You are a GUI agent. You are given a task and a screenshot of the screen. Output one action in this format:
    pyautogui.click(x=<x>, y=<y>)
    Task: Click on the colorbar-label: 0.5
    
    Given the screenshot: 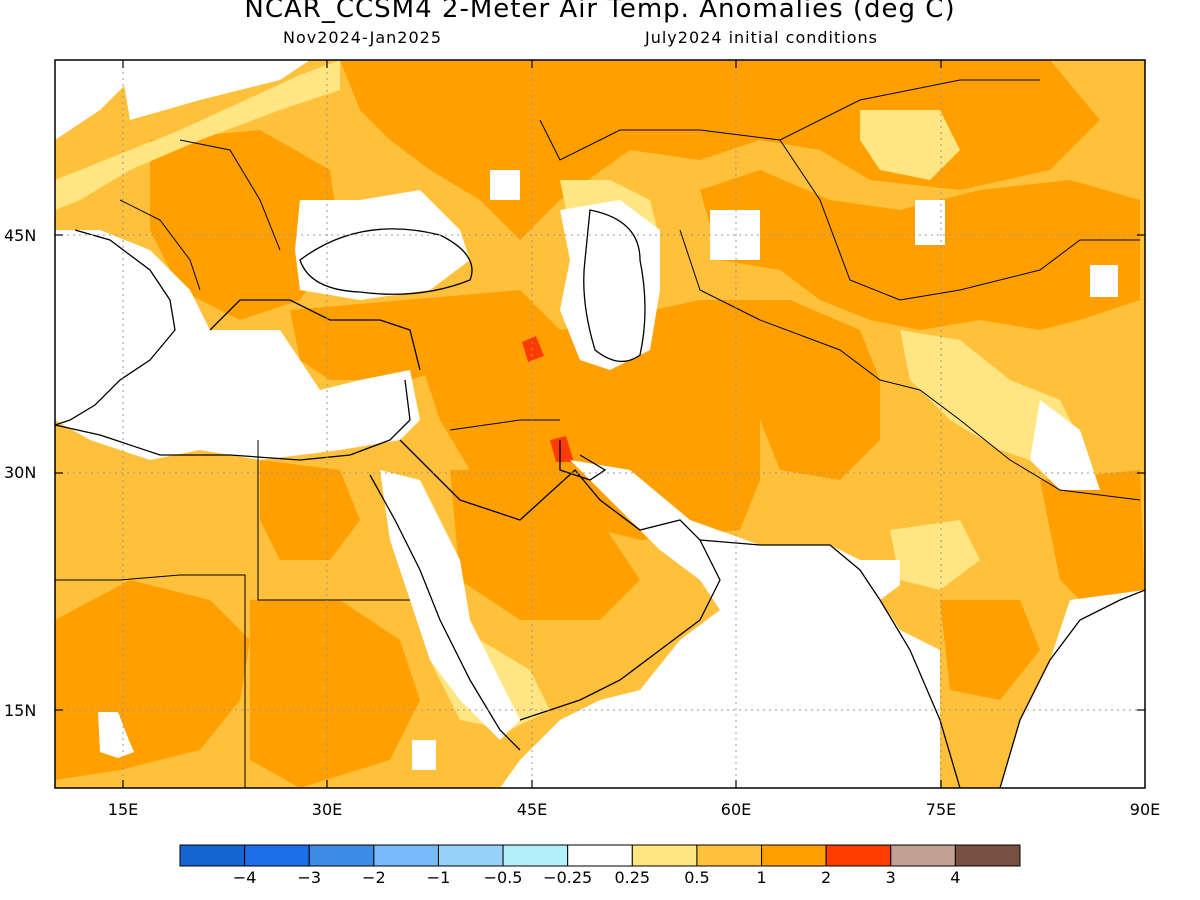 What is the action you would take?
    pyautogui.click(x=697, y=877)
    